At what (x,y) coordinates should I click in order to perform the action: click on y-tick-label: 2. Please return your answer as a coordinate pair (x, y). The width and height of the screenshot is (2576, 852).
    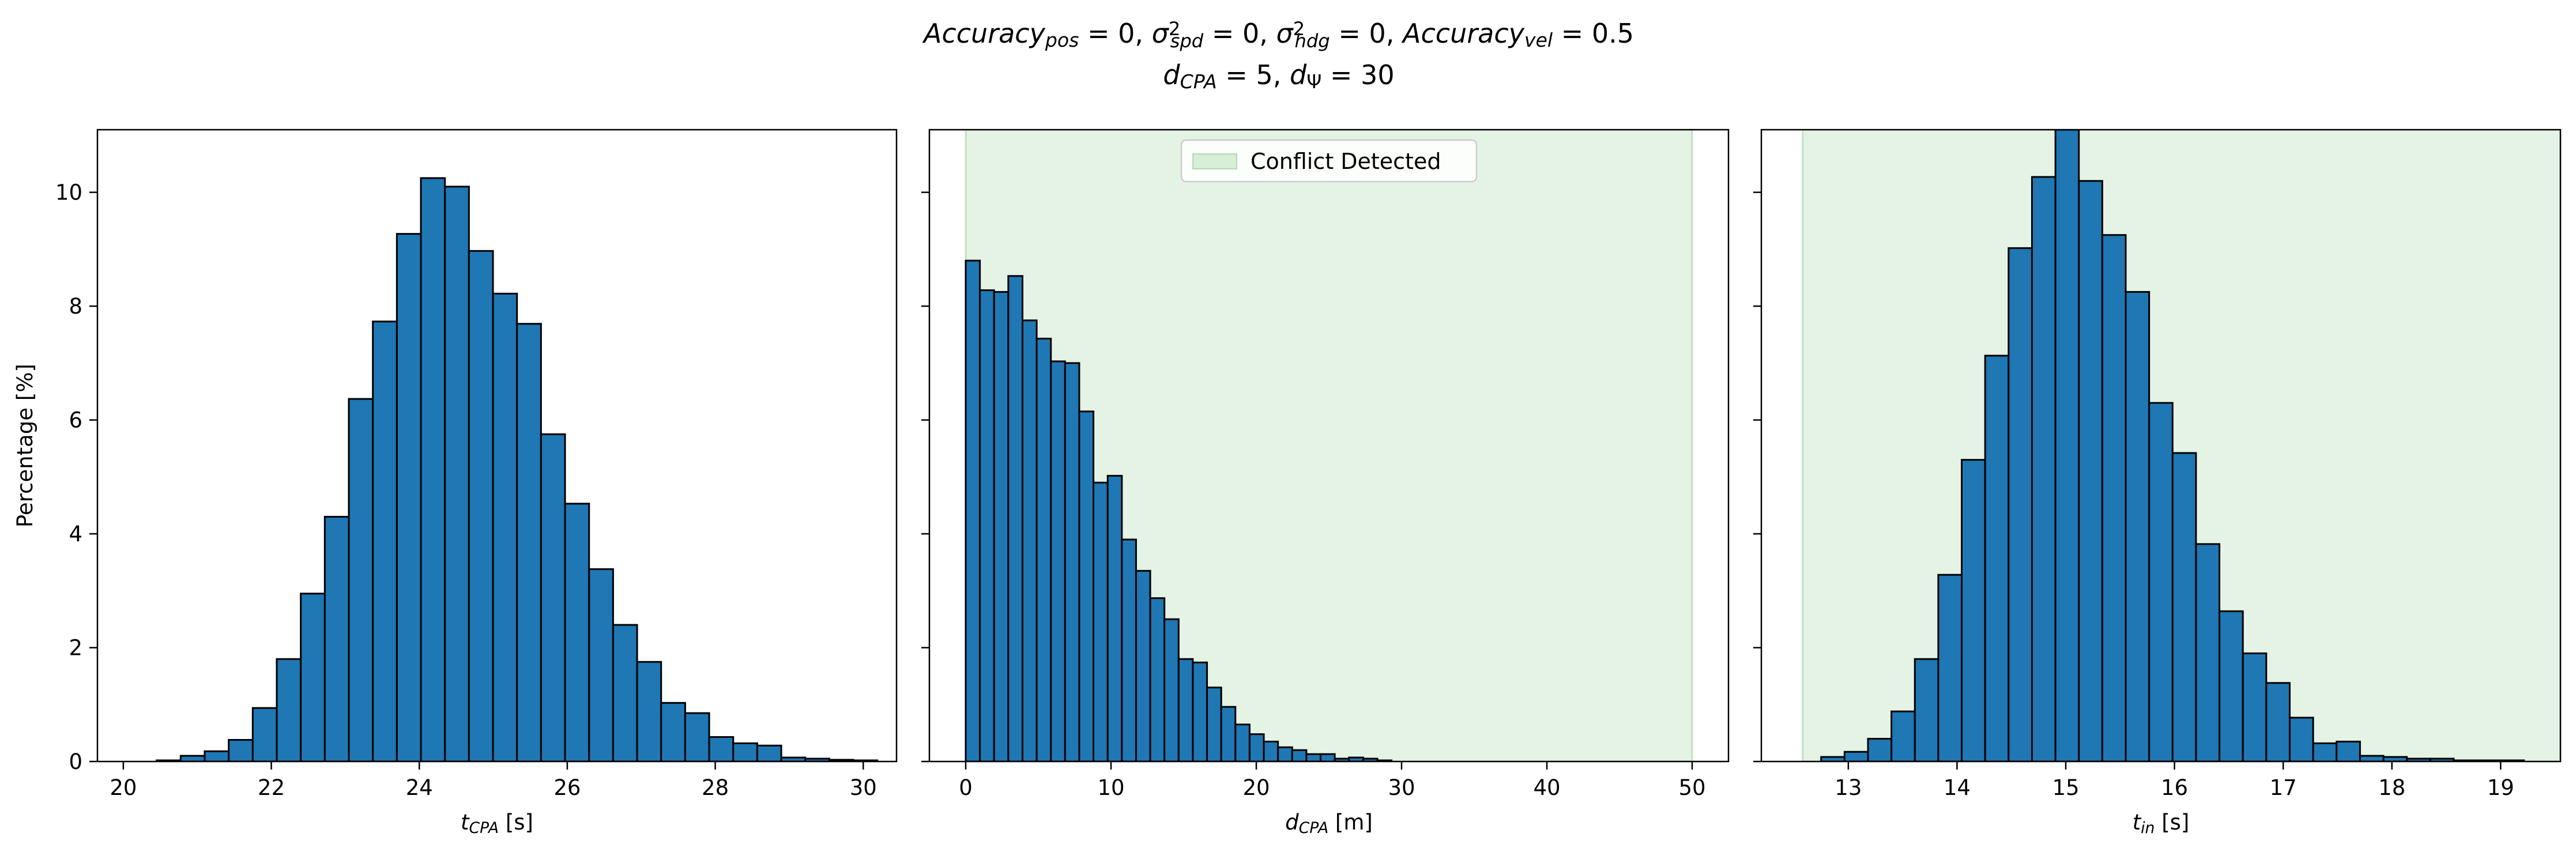
    Looking at the image, I should click on (75, 648).